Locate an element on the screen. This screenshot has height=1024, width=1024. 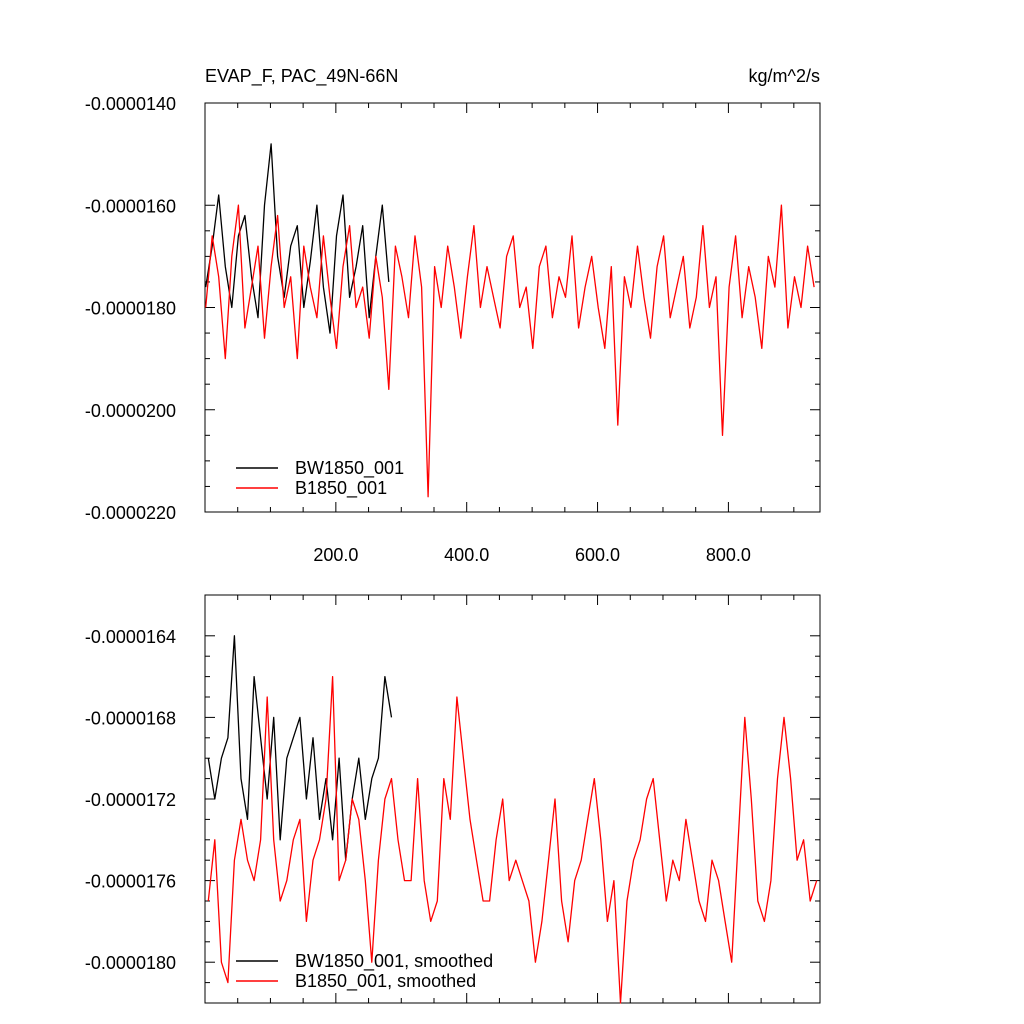
x-tick-label: 800.0 is located at coordinates (728, 555).